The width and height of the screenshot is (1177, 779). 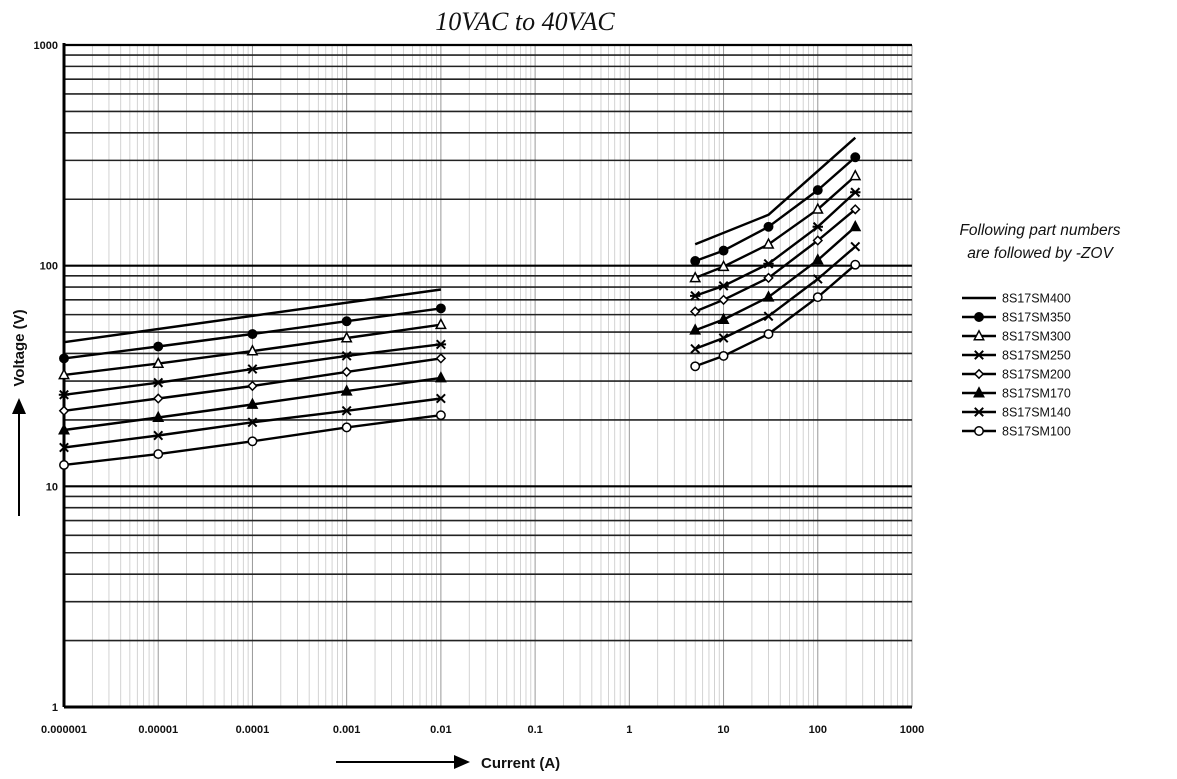 I want to click on y-tick-labels: 1 10 100 1000, so click(x=46, y=377).